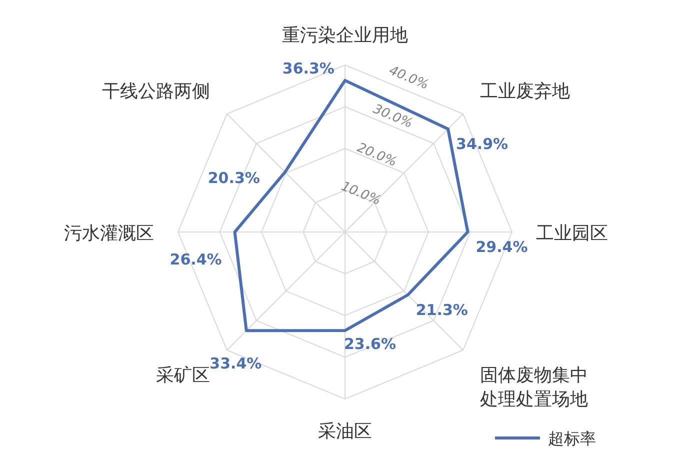 The width and height of the screenshot is (677, 469). I want to click on spoke-label: 干线公路两侧, so click(156, 91).